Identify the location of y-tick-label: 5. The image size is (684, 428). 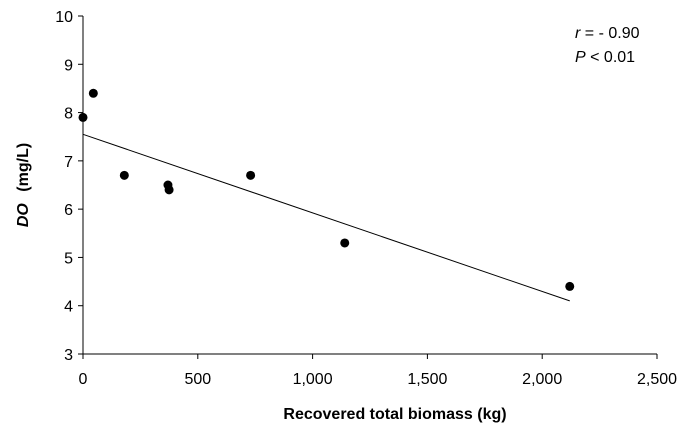
(68, 258).